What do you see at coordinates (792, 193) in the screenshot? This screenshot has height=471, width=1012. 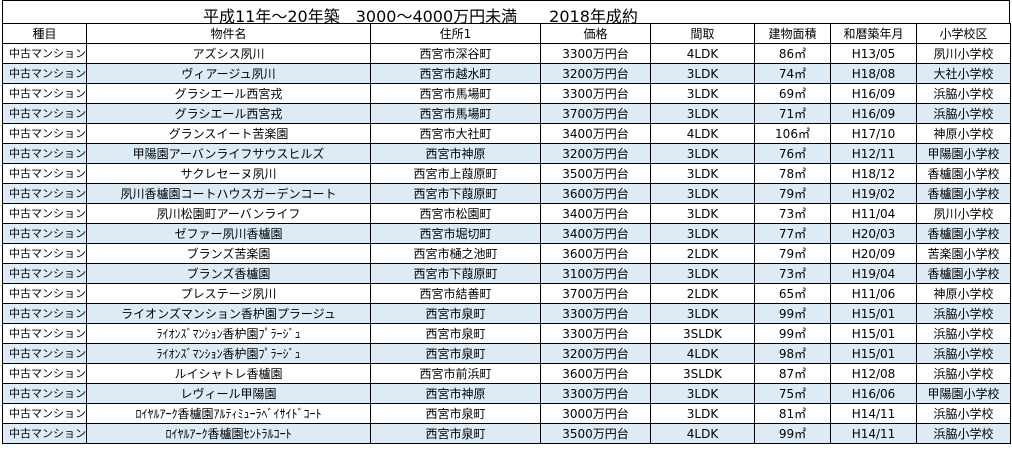 I see `cell-floor-area: 79㎡` at bounding box center [792, 193].